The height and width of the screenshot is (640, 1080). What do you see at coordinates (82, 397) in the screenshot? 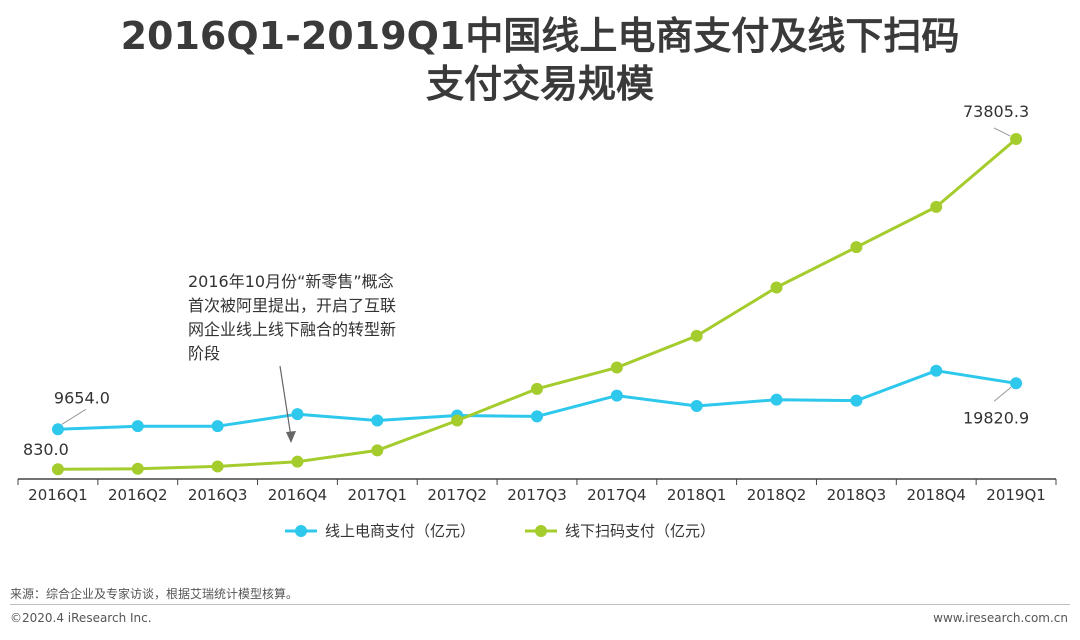
I see `data-label: 9654.0` at bounding box center [82, 397].